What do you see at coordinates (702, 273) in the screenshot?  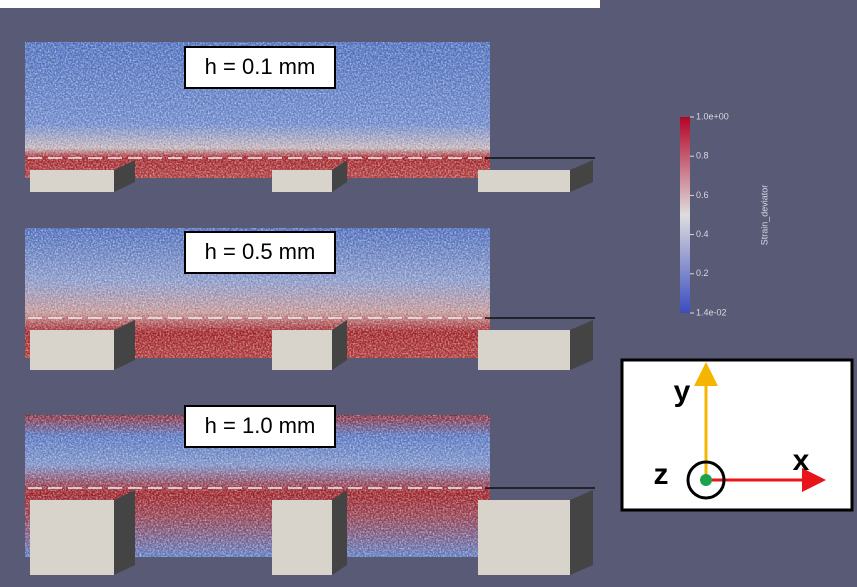 I see `colorbar-tick-label: 0.2` at bounding box center [702, 273].